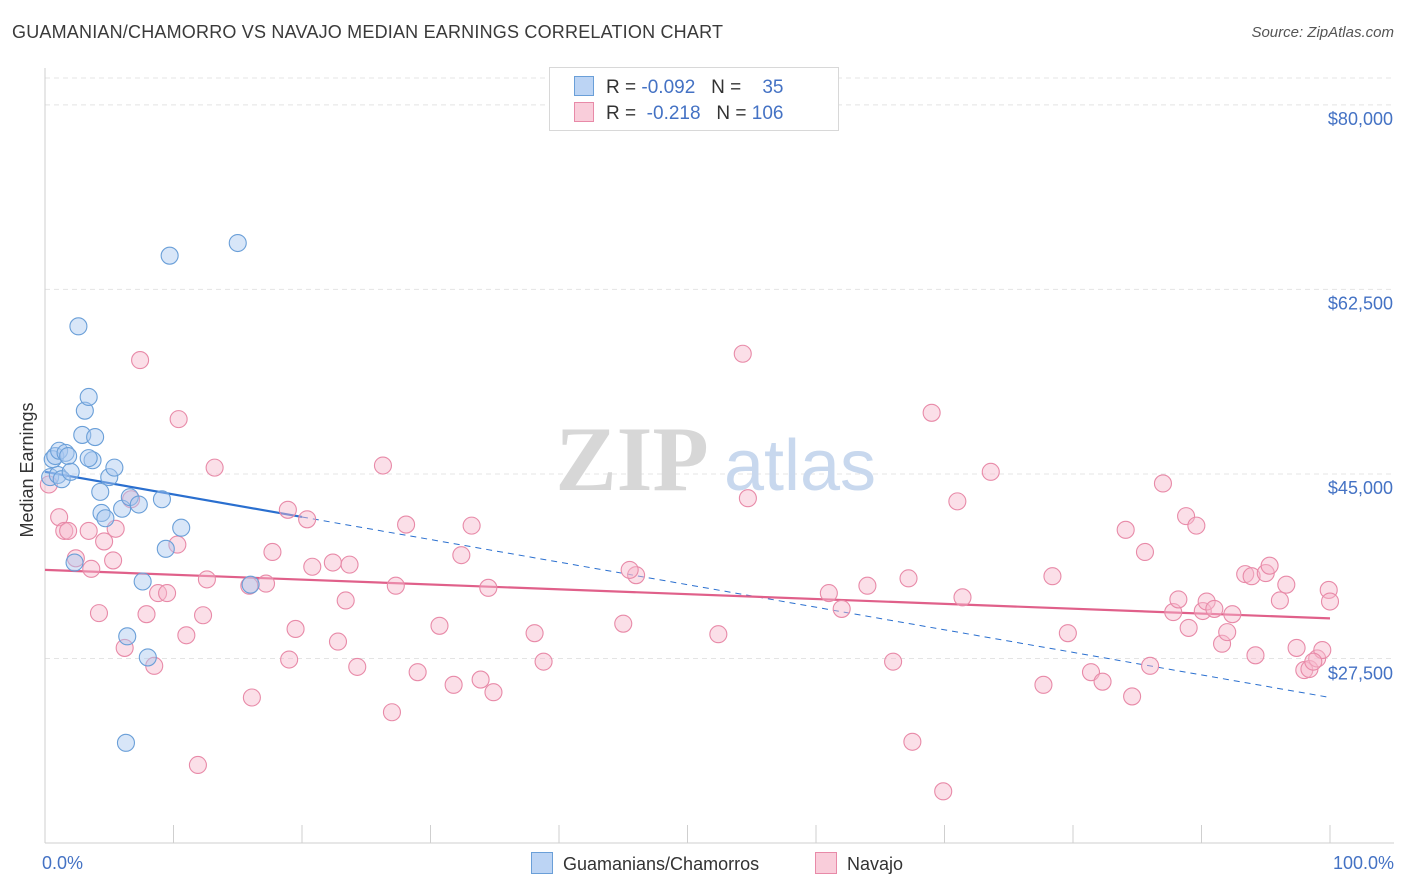 The width and height of the screenshot is (1406, 892). Describe the element at coordinates (661, 864) in the screenshot. I see `bottom-legend-label: Guamanians/Chamorros` at that location.